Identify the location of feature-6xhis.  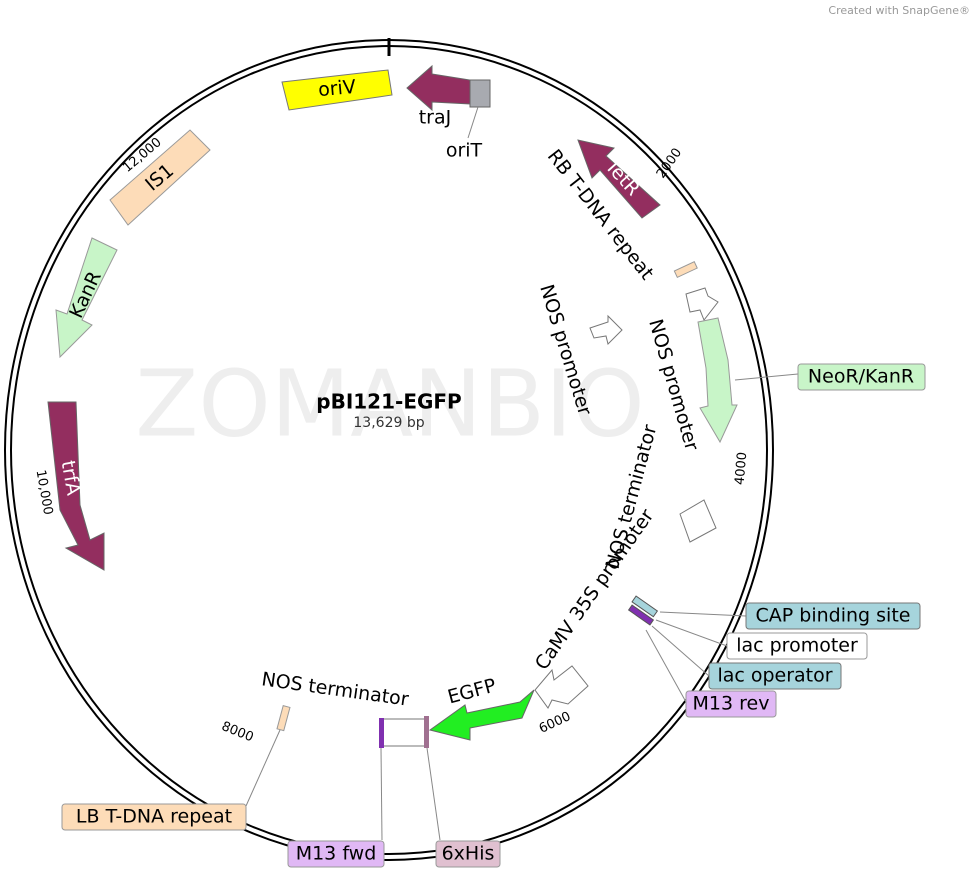
(426, 732).